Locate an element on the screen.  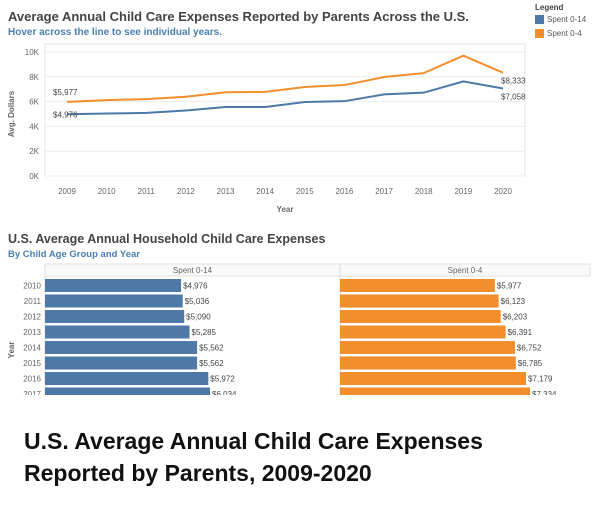
x-tick-label: 2012 is located at coordinates (186, 191).